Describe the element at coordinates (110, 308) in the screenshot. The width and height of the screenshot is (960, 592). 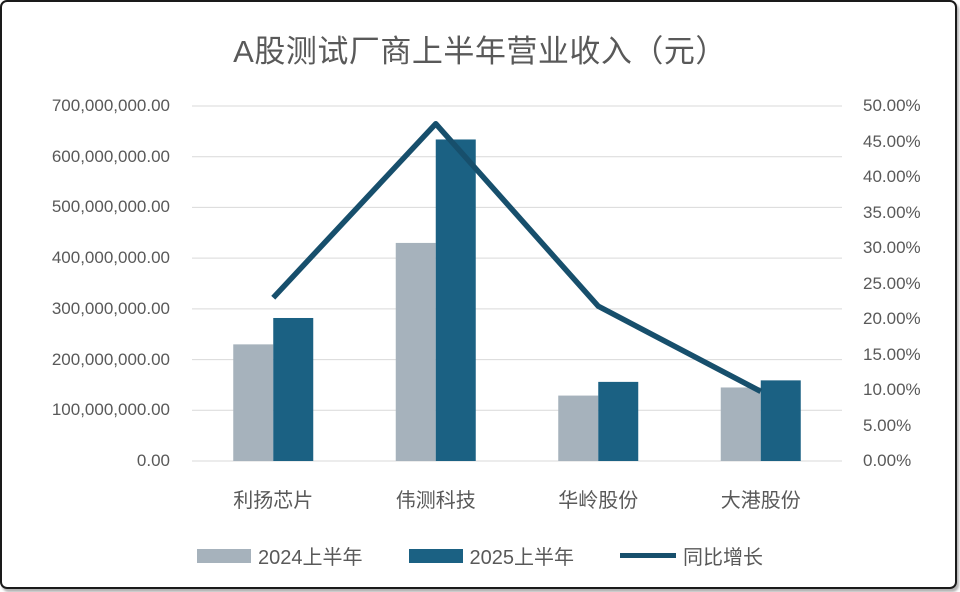
I see `left-axis-tick-label: 300,000,000.00` at that location.